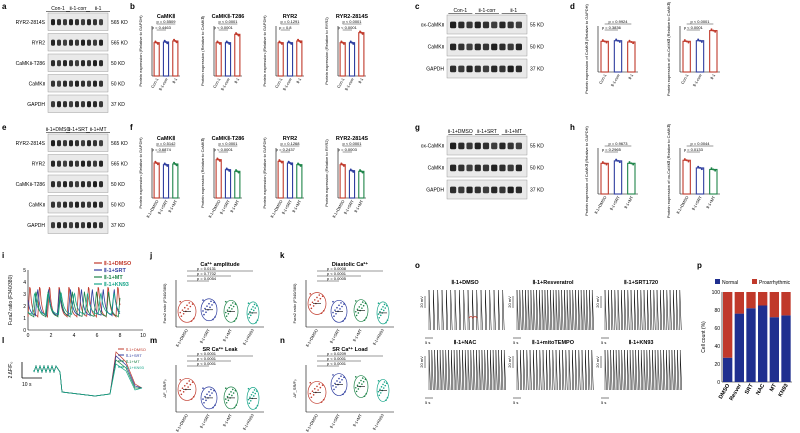  I want to click on p-value: p = 0.0133, so click(694, 149).